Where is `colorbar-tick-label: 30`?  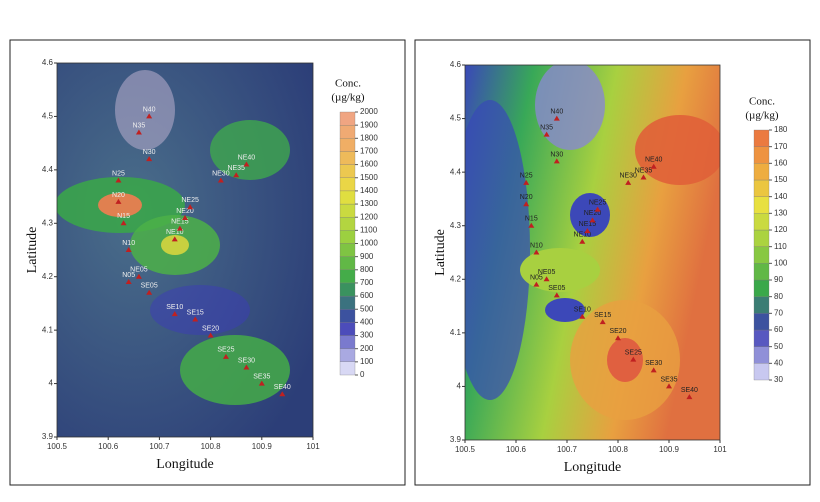
colorbar-tick-label: 30 is located at coordinates (778, 379).